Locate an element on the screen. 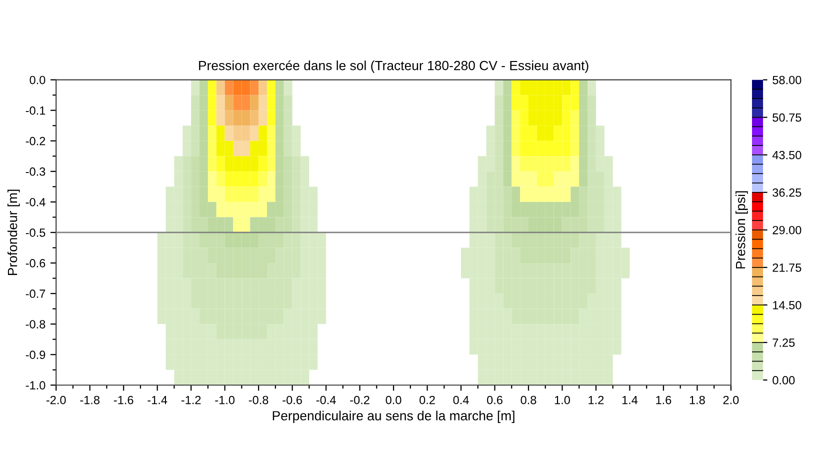 Image resolution: width=825 pixels, height=464 pixels. x-tick-label: 0.2 is located at coordinates (427, 400).